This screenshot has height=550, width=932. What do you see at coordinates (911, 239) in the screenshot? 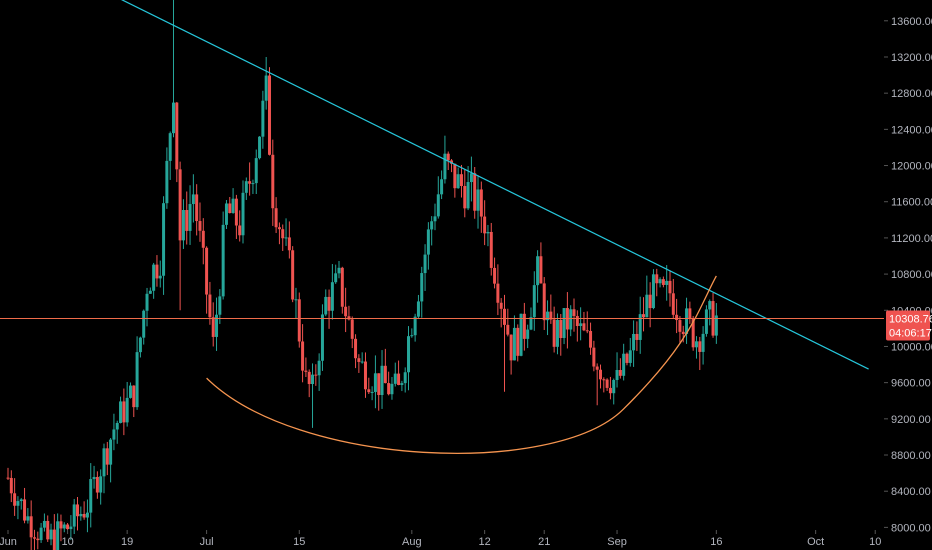
I see `y-tick-label: 11200.00` at bounding box center [911, 239].